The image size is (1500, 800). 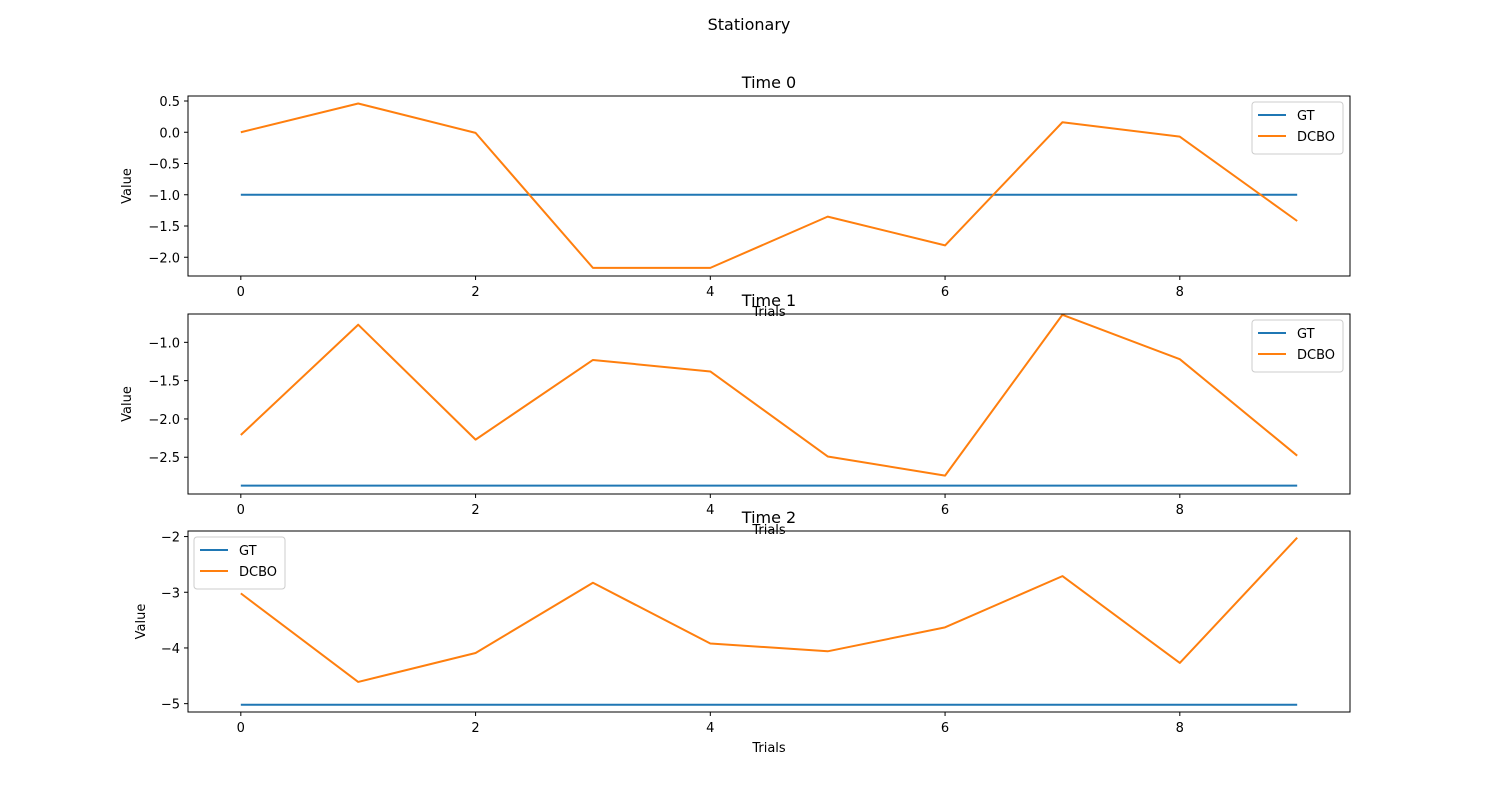 I want to click on y-tick-label: −0.5, so click(x=164, y=165).